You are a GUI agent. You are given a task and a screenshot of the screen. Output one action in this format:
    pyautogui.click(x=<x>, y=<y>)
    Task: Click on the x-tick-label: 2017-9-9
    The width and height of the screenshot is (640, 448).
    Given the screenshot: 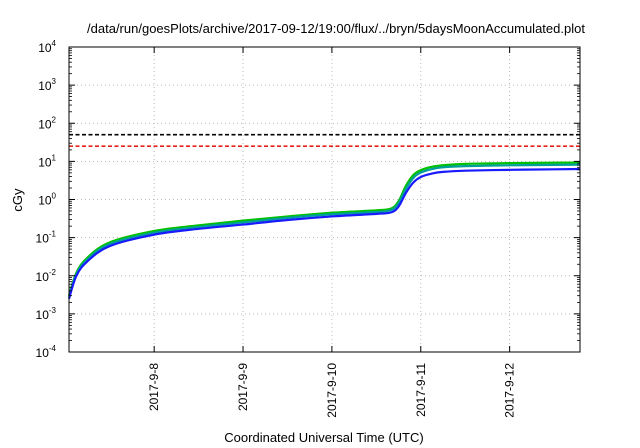 What is the action you would take?
    pyautogui.click(x=243, y=387)
    